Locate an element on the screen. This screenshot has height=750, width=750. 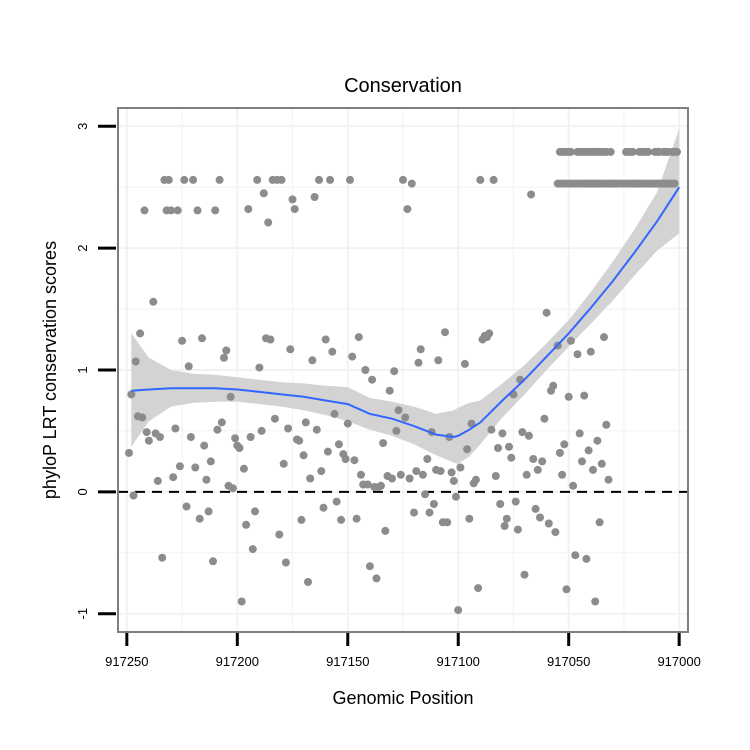
x-axis: 917250 917200 917150 917100 917050 917000 is located at coordinates (403, 651).